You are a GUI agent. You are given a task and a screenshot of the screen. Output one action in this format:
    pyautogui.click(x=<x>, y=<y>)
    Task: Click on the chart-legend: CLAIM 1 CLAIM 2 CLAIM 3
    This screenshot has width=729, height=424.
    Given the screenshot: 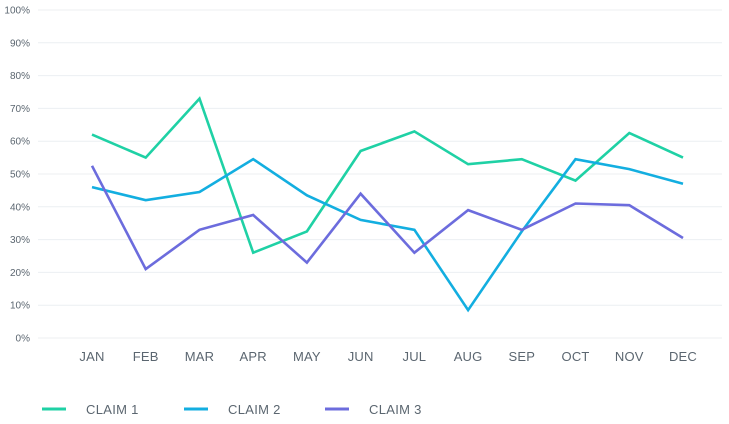 What is the action you would take?
    pyautogui.click(x=232, y=409)
    